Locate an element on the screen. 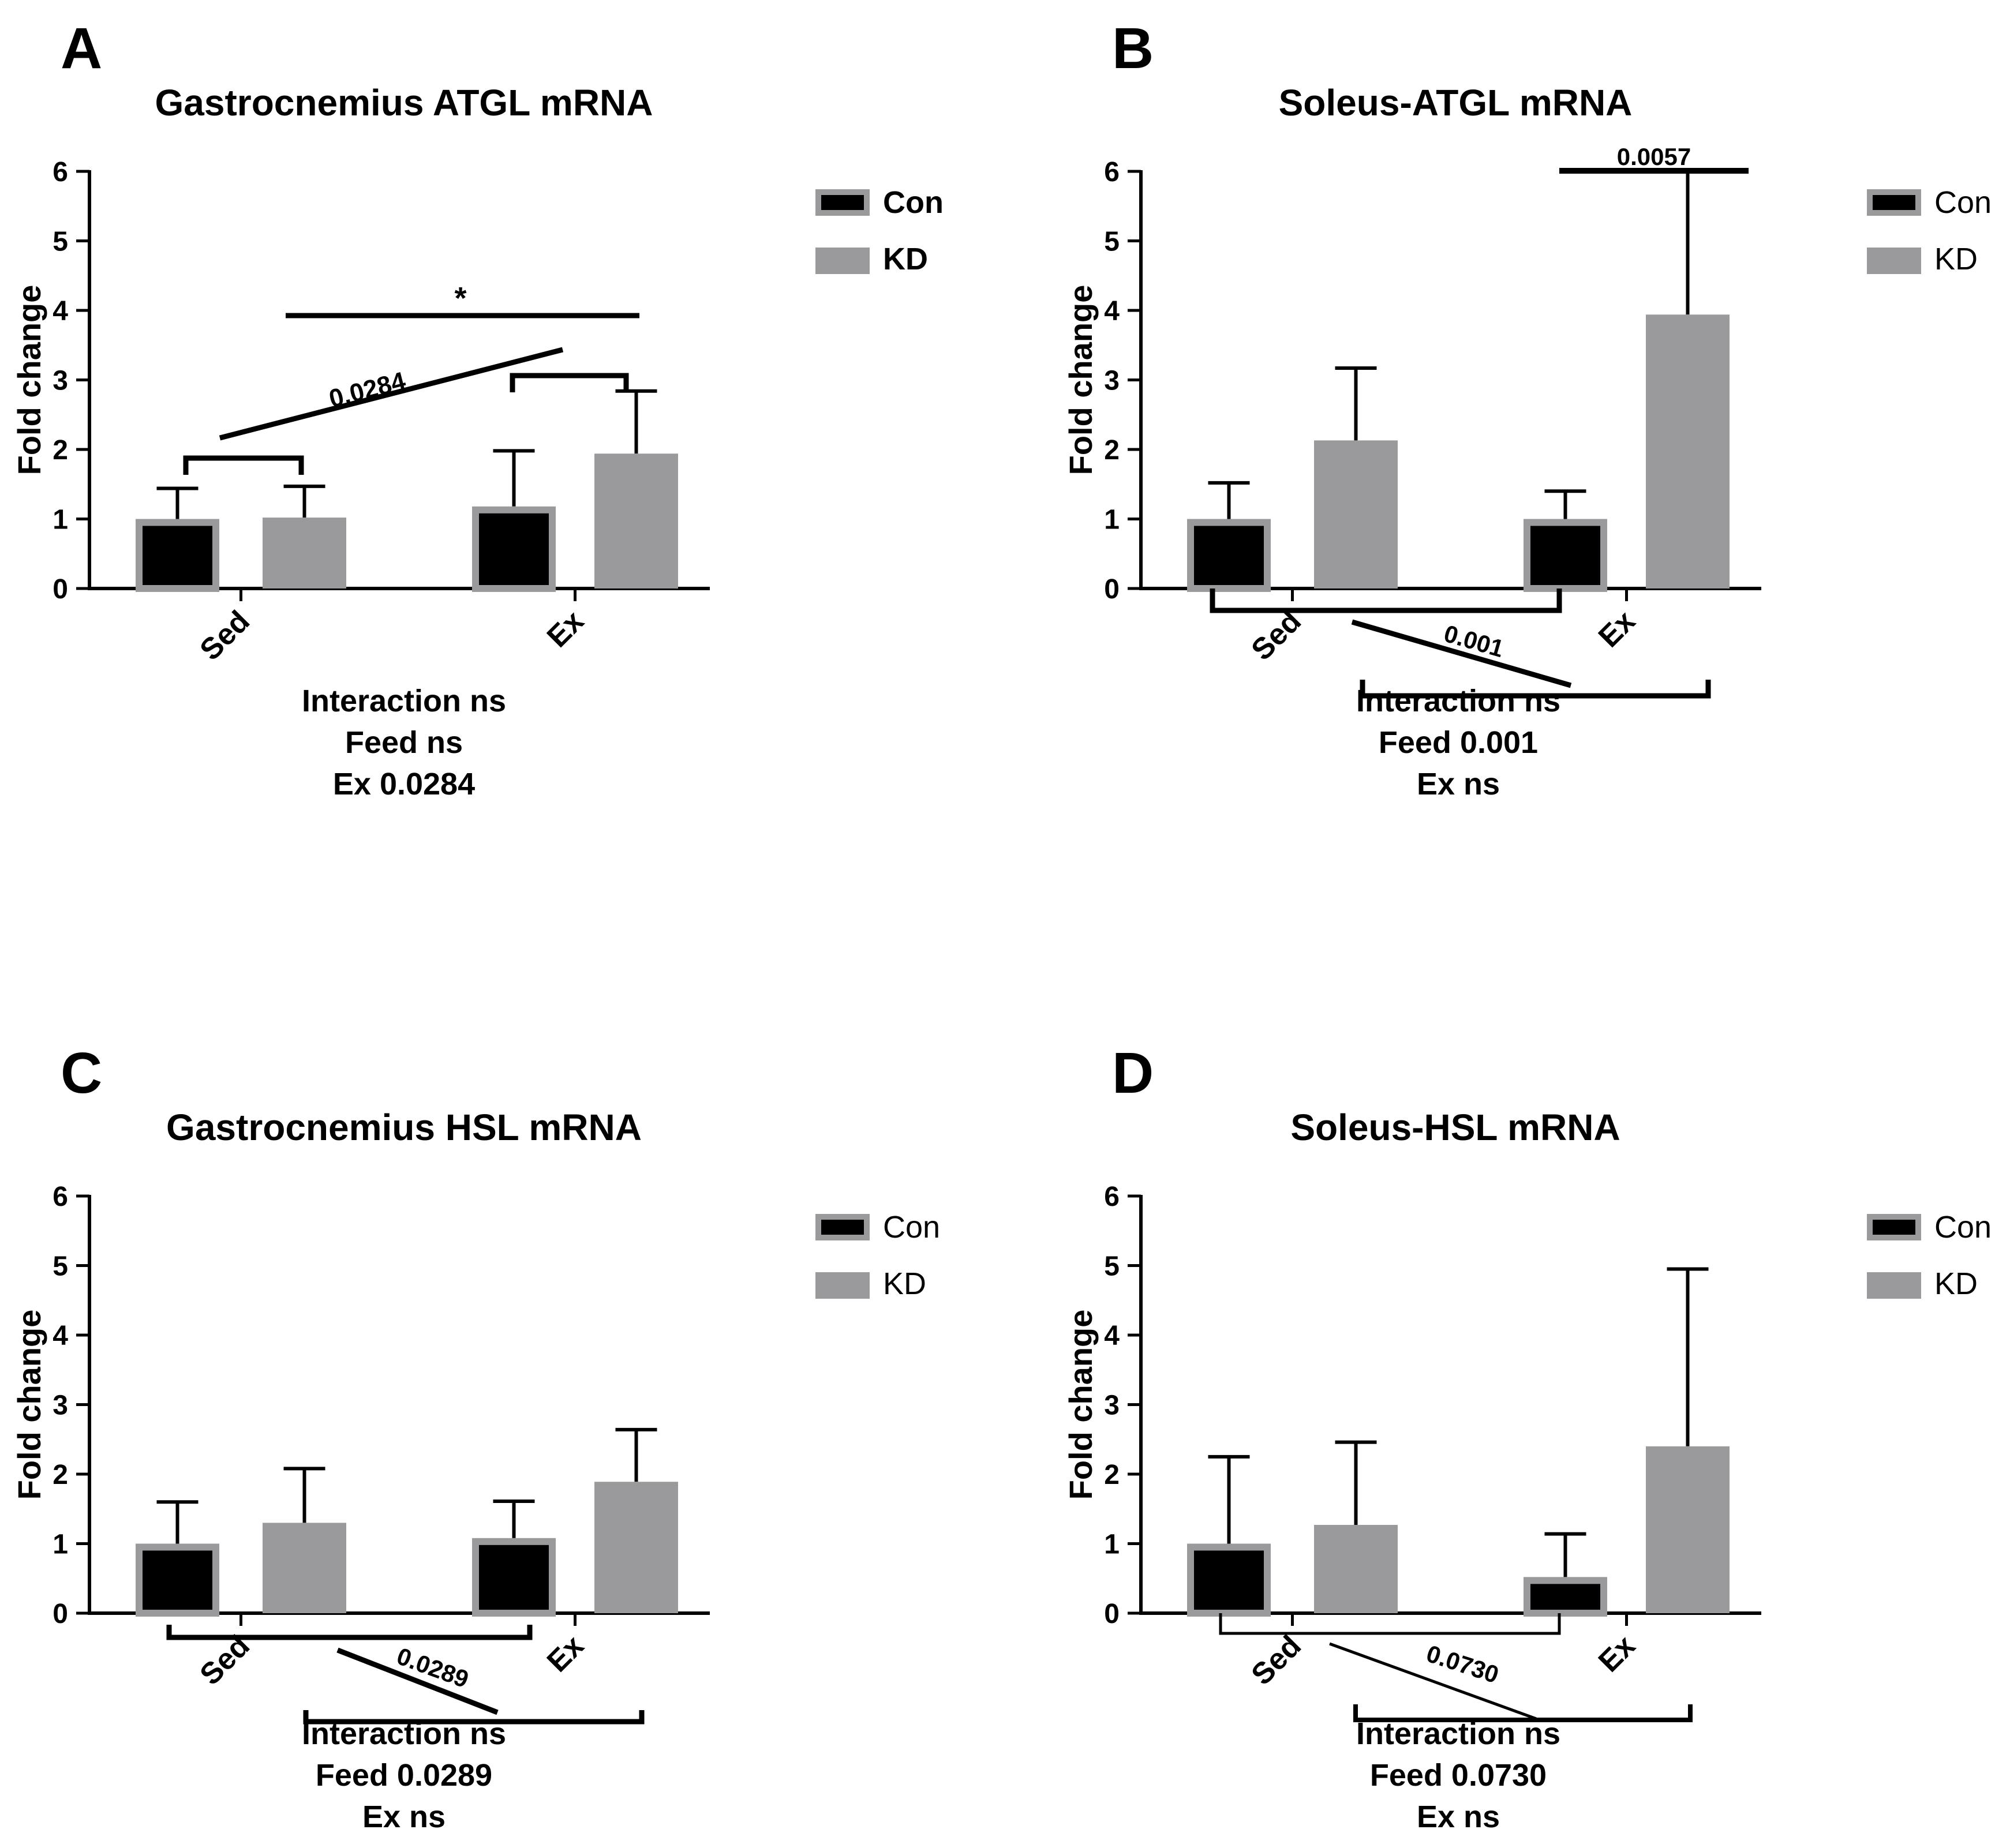  trend-label: 0.0284 is located at coordinates (367, 389).